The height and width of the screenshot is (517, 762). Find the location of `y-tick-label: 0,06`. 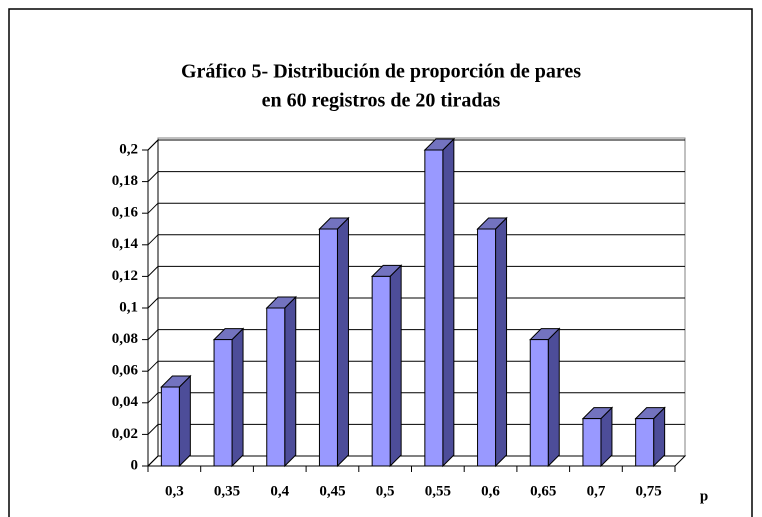

y-tick-label: 0,06 is located at coordinates (125, 371).